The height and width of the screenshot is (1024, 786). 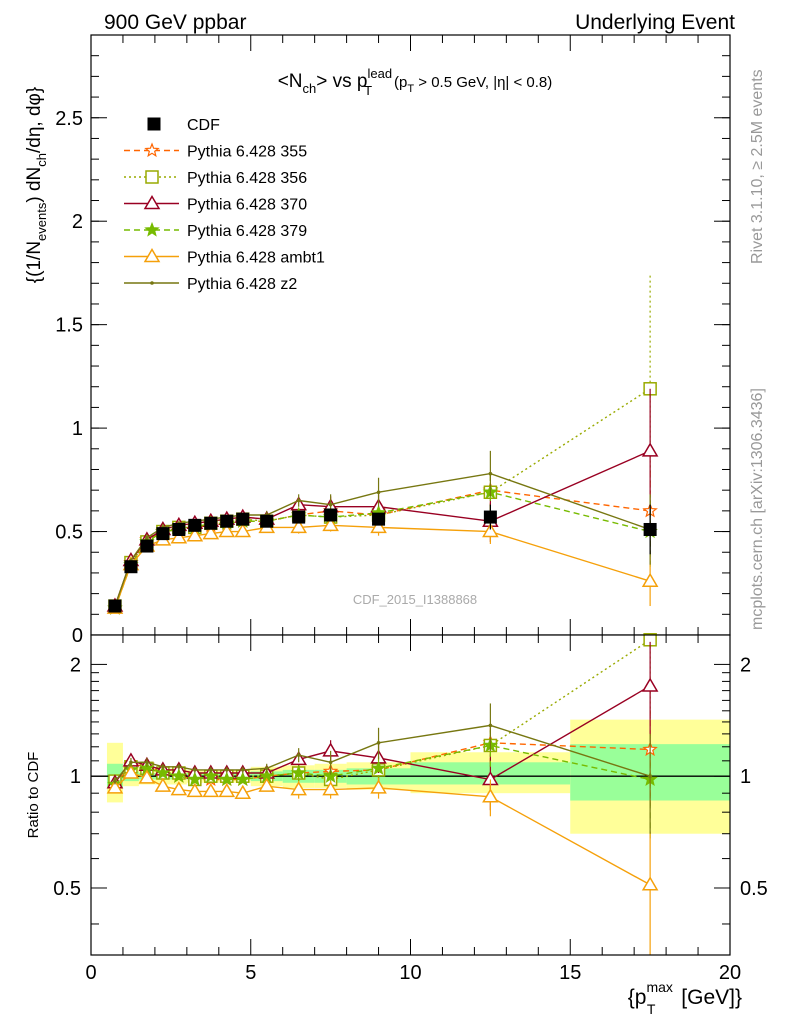 What do you see at coordinates (247, 231) in the screenshot?
I see `legend-label: Pythia 6.428 379` at bounding box center [247, 231].